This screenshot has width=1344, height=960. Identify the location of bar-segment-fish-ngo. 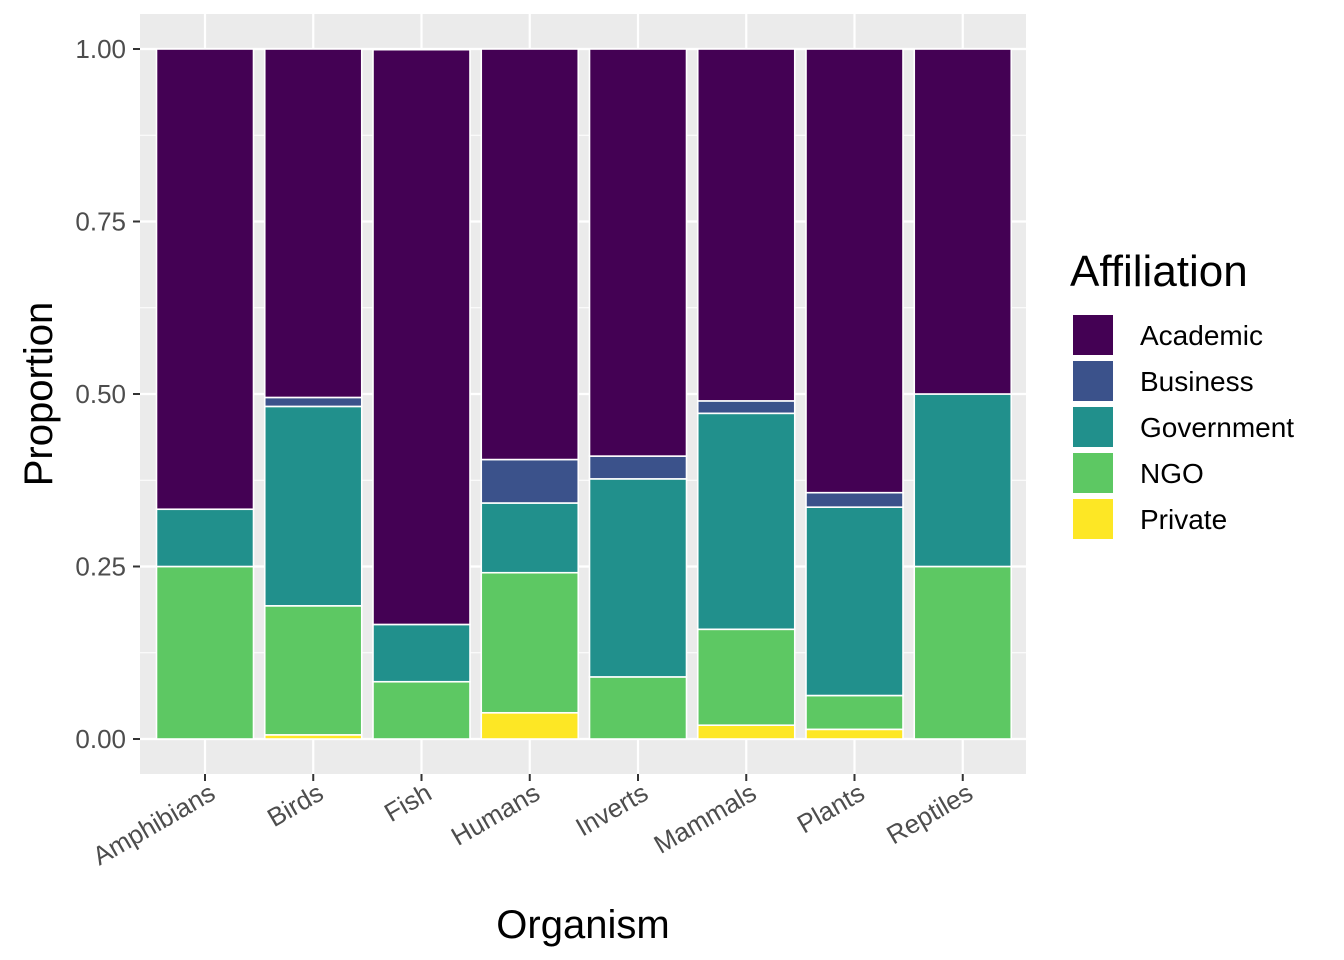
(421, 710).